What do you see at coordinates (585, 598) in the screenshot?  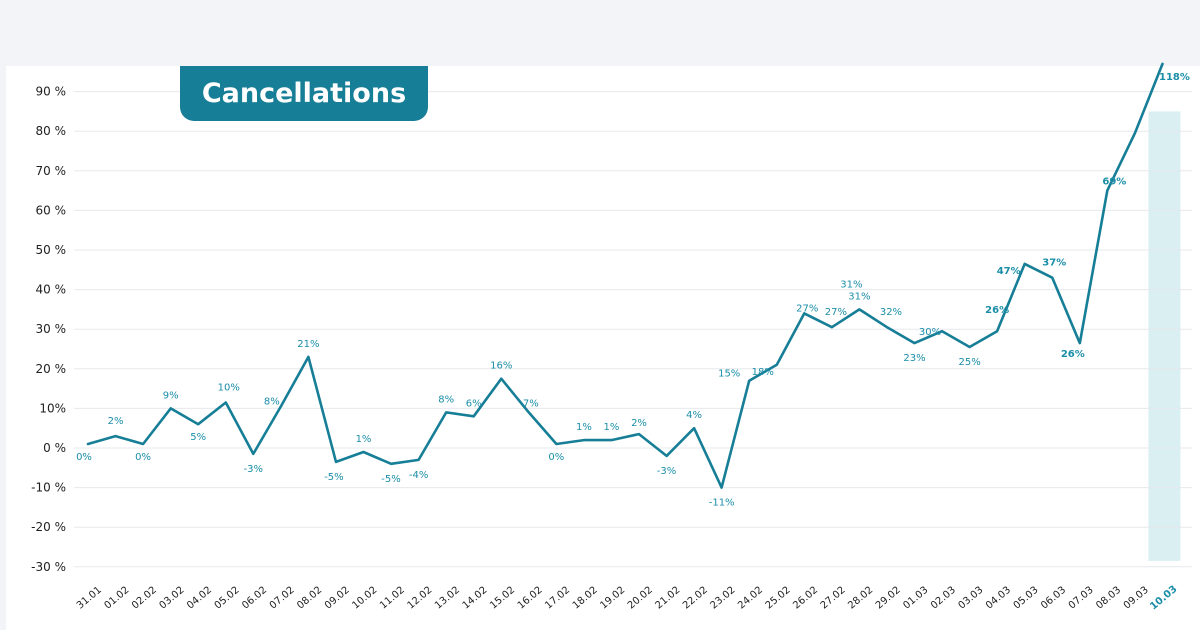 I see `x-tick-label: 18.02` at bounding box center [585, 598].